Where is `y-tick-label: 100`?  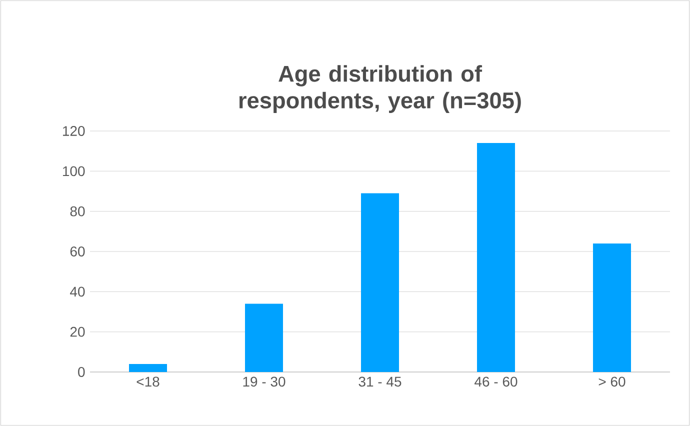
y-tick-label: 100 is located at coordinates (74, 171).